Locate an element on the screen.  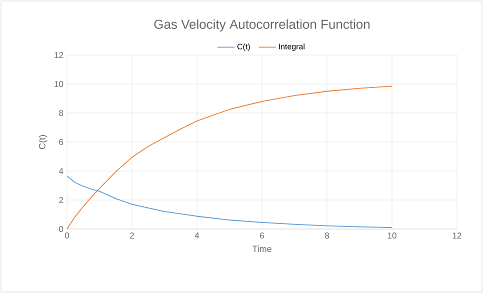
x-tick-label: 6 is located at coordinates (262, 235).